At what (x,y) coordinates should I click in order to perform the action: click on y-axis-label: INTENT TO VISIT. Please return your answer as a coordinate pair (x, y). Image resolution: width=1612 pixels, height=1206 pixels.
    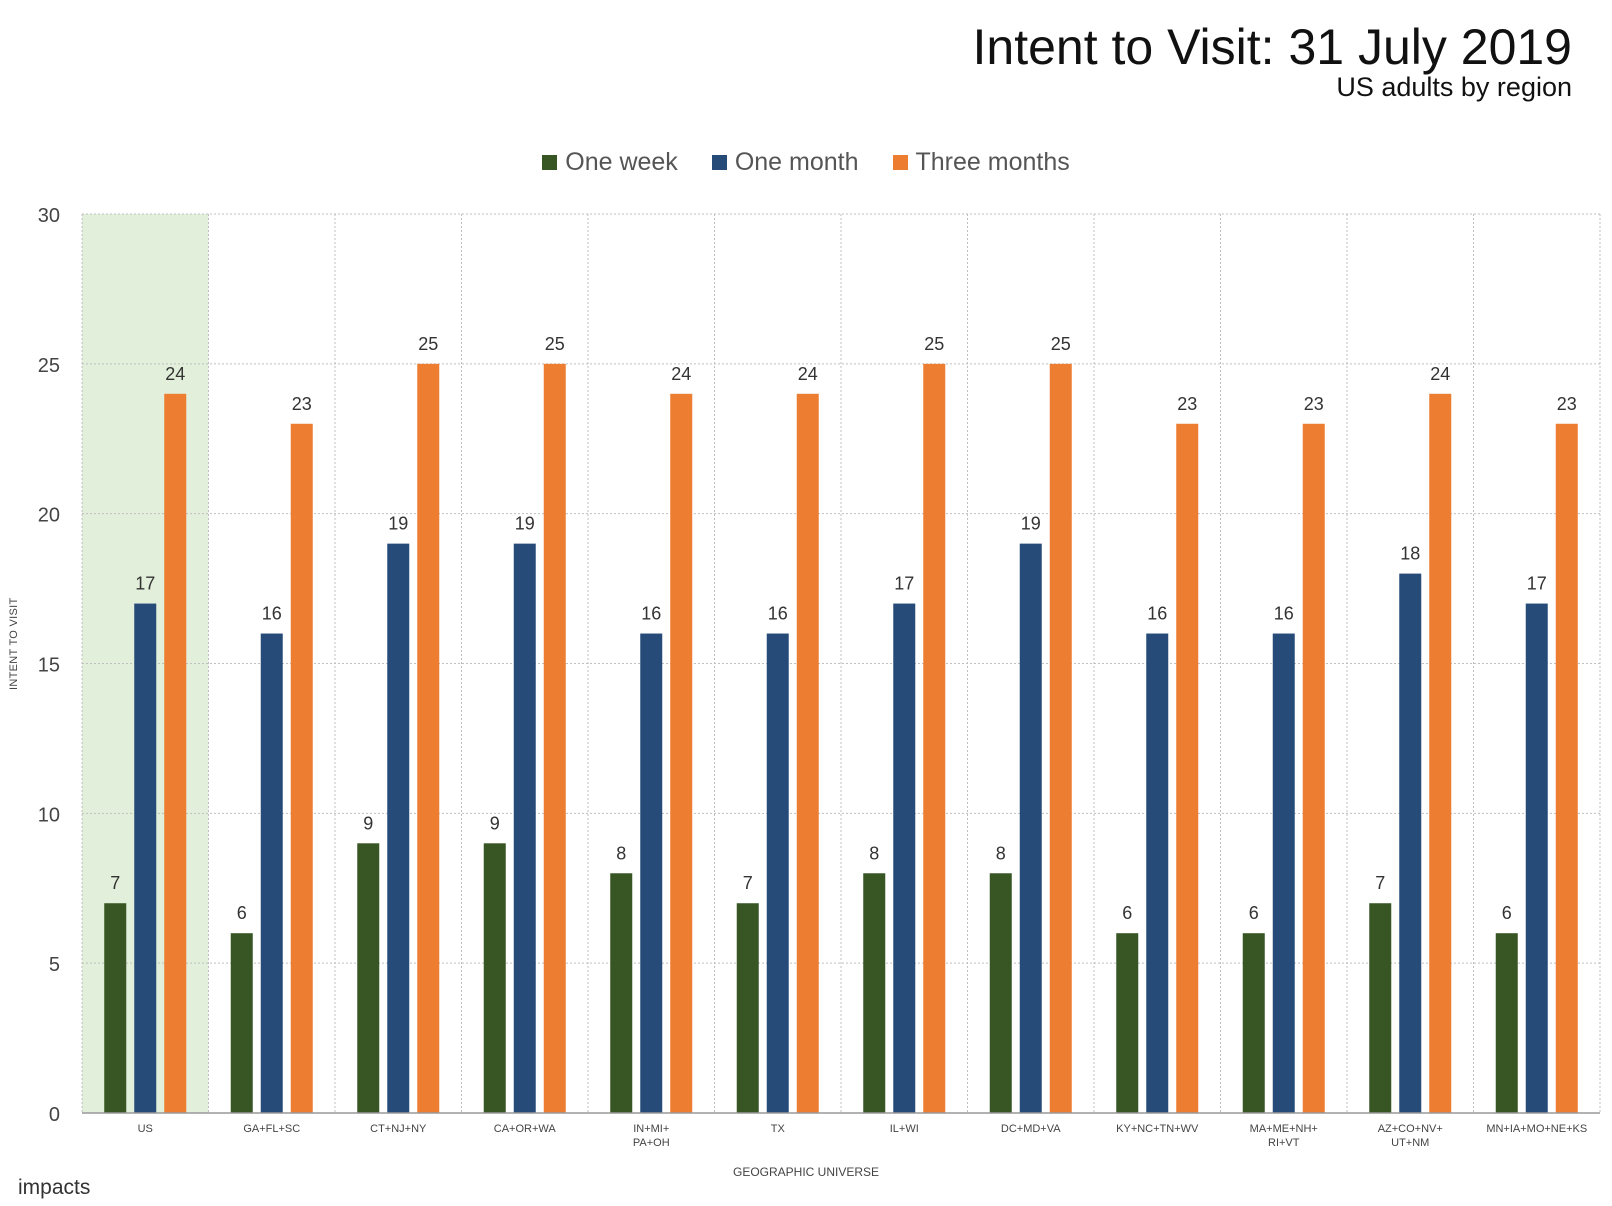
    Looking at the image, I should click on (14, 643).